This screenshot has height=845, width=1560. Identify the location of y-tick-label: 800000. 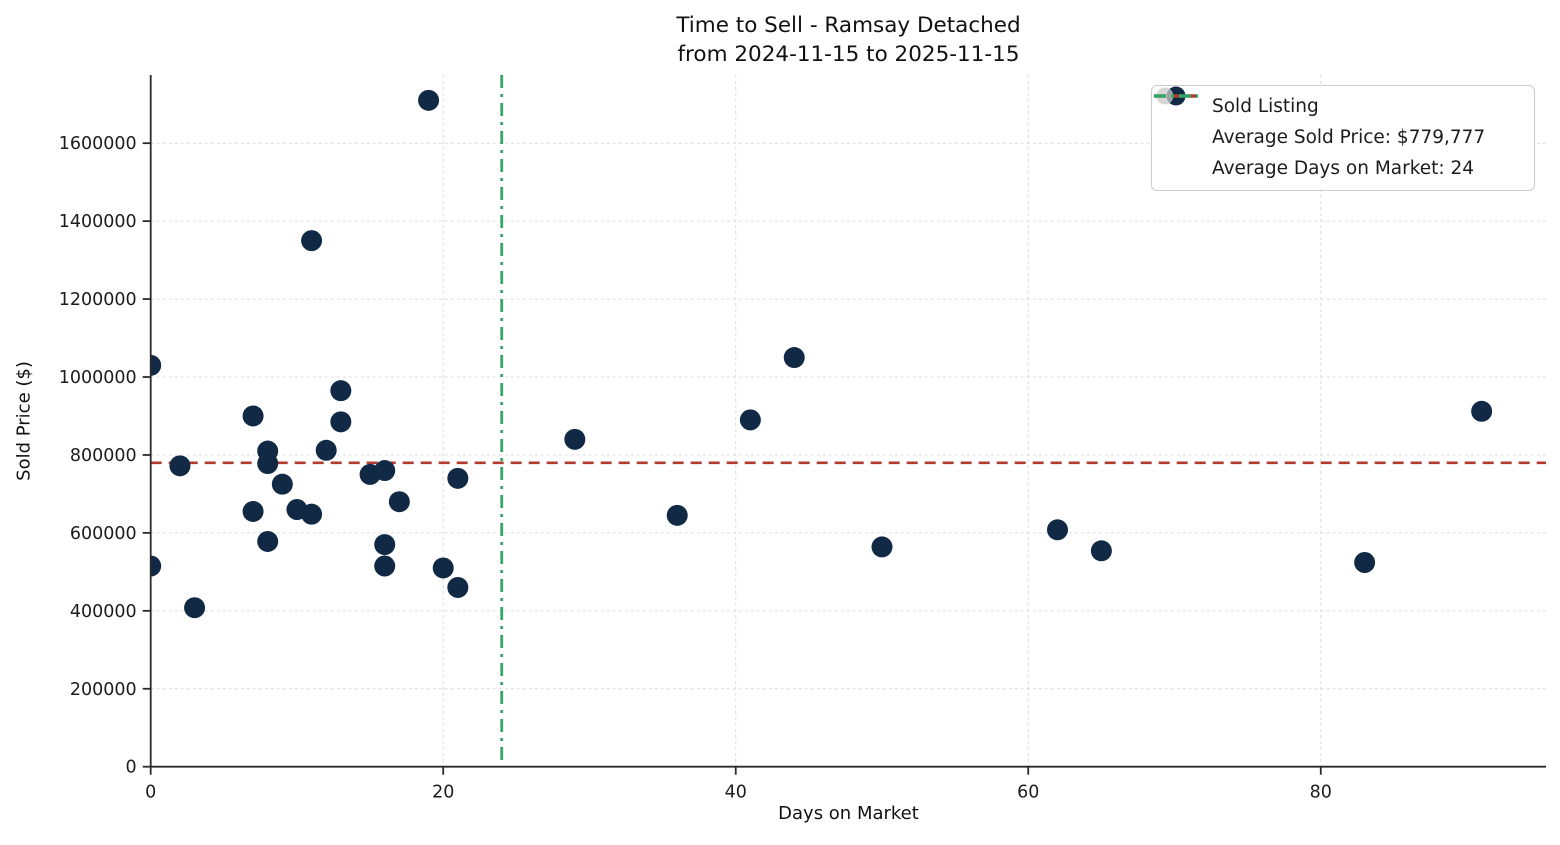
(103, 456).